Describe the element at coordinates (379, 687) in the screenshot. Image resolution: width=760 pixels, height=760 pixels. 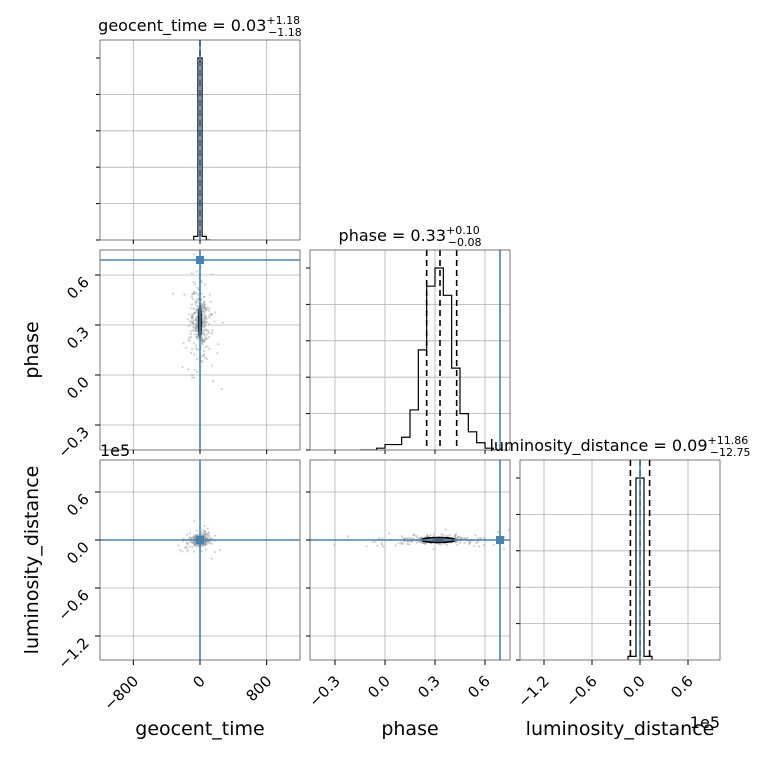
I see `x-tick-label: 0.0` at that location.